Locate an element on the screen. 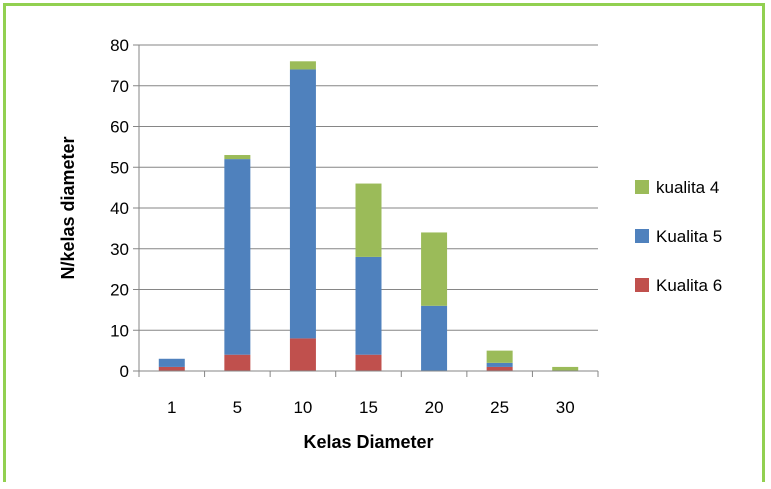 Image resolution: width=771 pixels, height=489 pixels. legend: kualita 4 Kualita 5 Kualita 6 is located at coordinates (678, 236).